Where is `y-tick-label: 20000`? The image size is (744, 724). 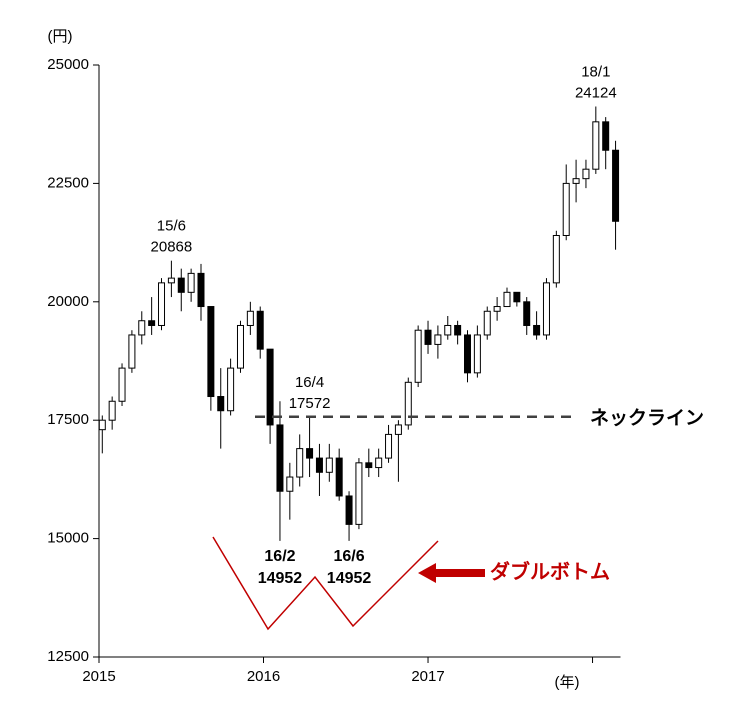
y-tick-label: 20000 is located at coordinates (68, 301).